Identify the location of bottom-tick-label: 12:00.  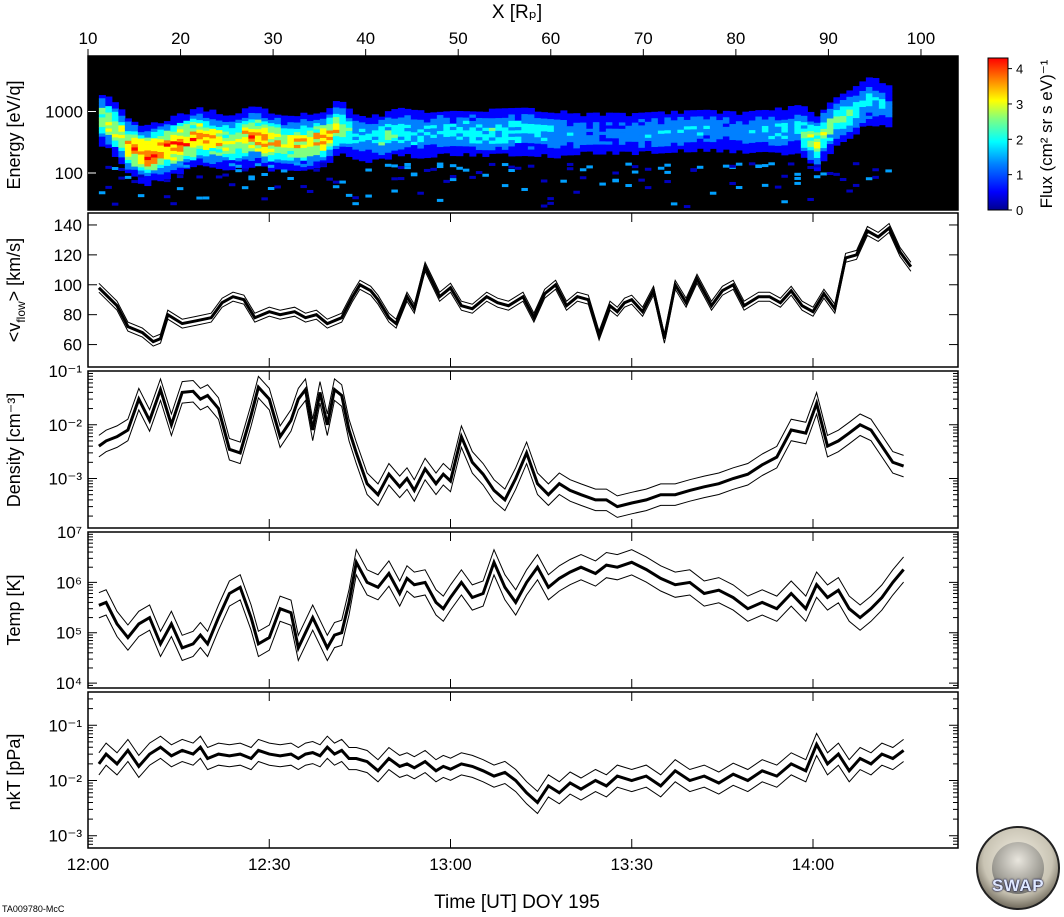
(88, 864).